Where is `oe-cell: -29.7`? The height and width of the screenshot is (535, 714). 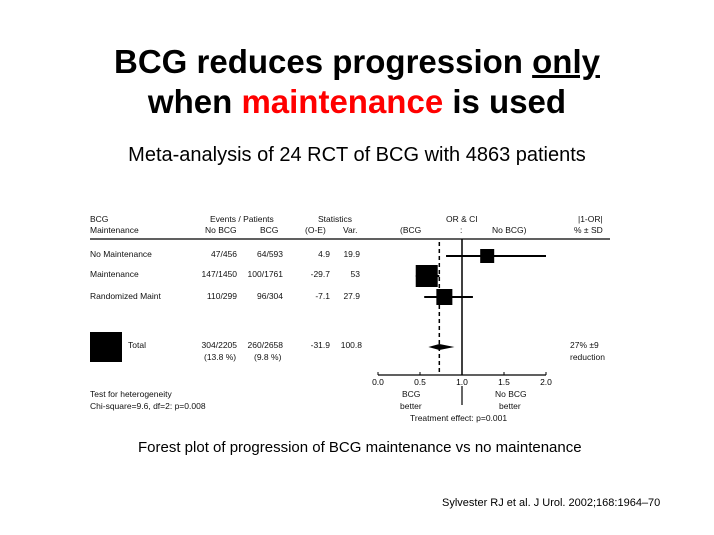 oe-cell: -29.7 is located at coordinates (320, 274).